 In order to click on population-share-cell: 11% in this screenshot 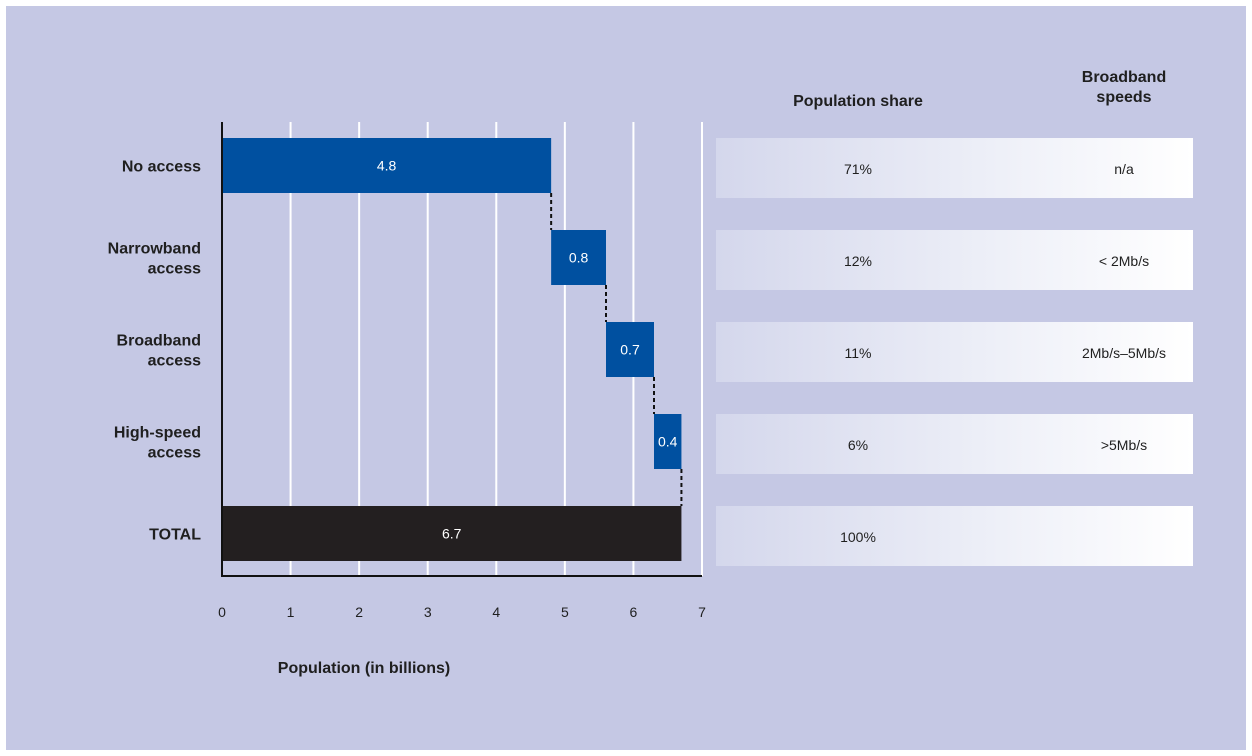, I will do `click(858, 353)`.